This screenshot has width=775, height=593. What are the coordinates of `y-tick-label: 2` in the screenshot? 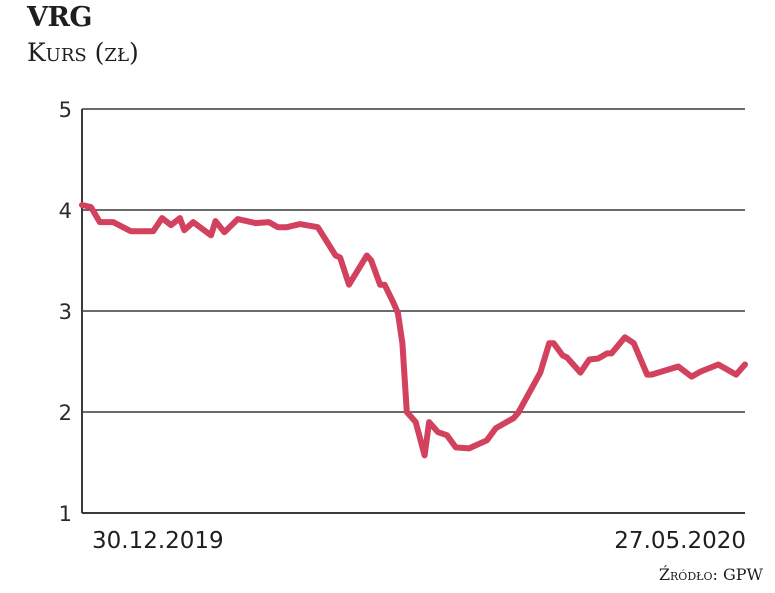 It's located at (65, 413).